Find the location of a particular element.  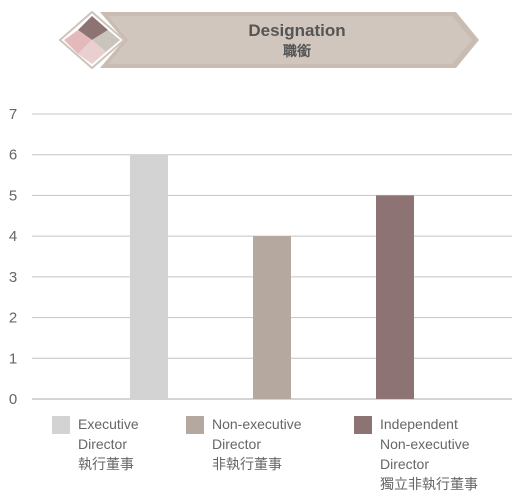

y-tick-label: 3 is located at coordinates (13, 277).